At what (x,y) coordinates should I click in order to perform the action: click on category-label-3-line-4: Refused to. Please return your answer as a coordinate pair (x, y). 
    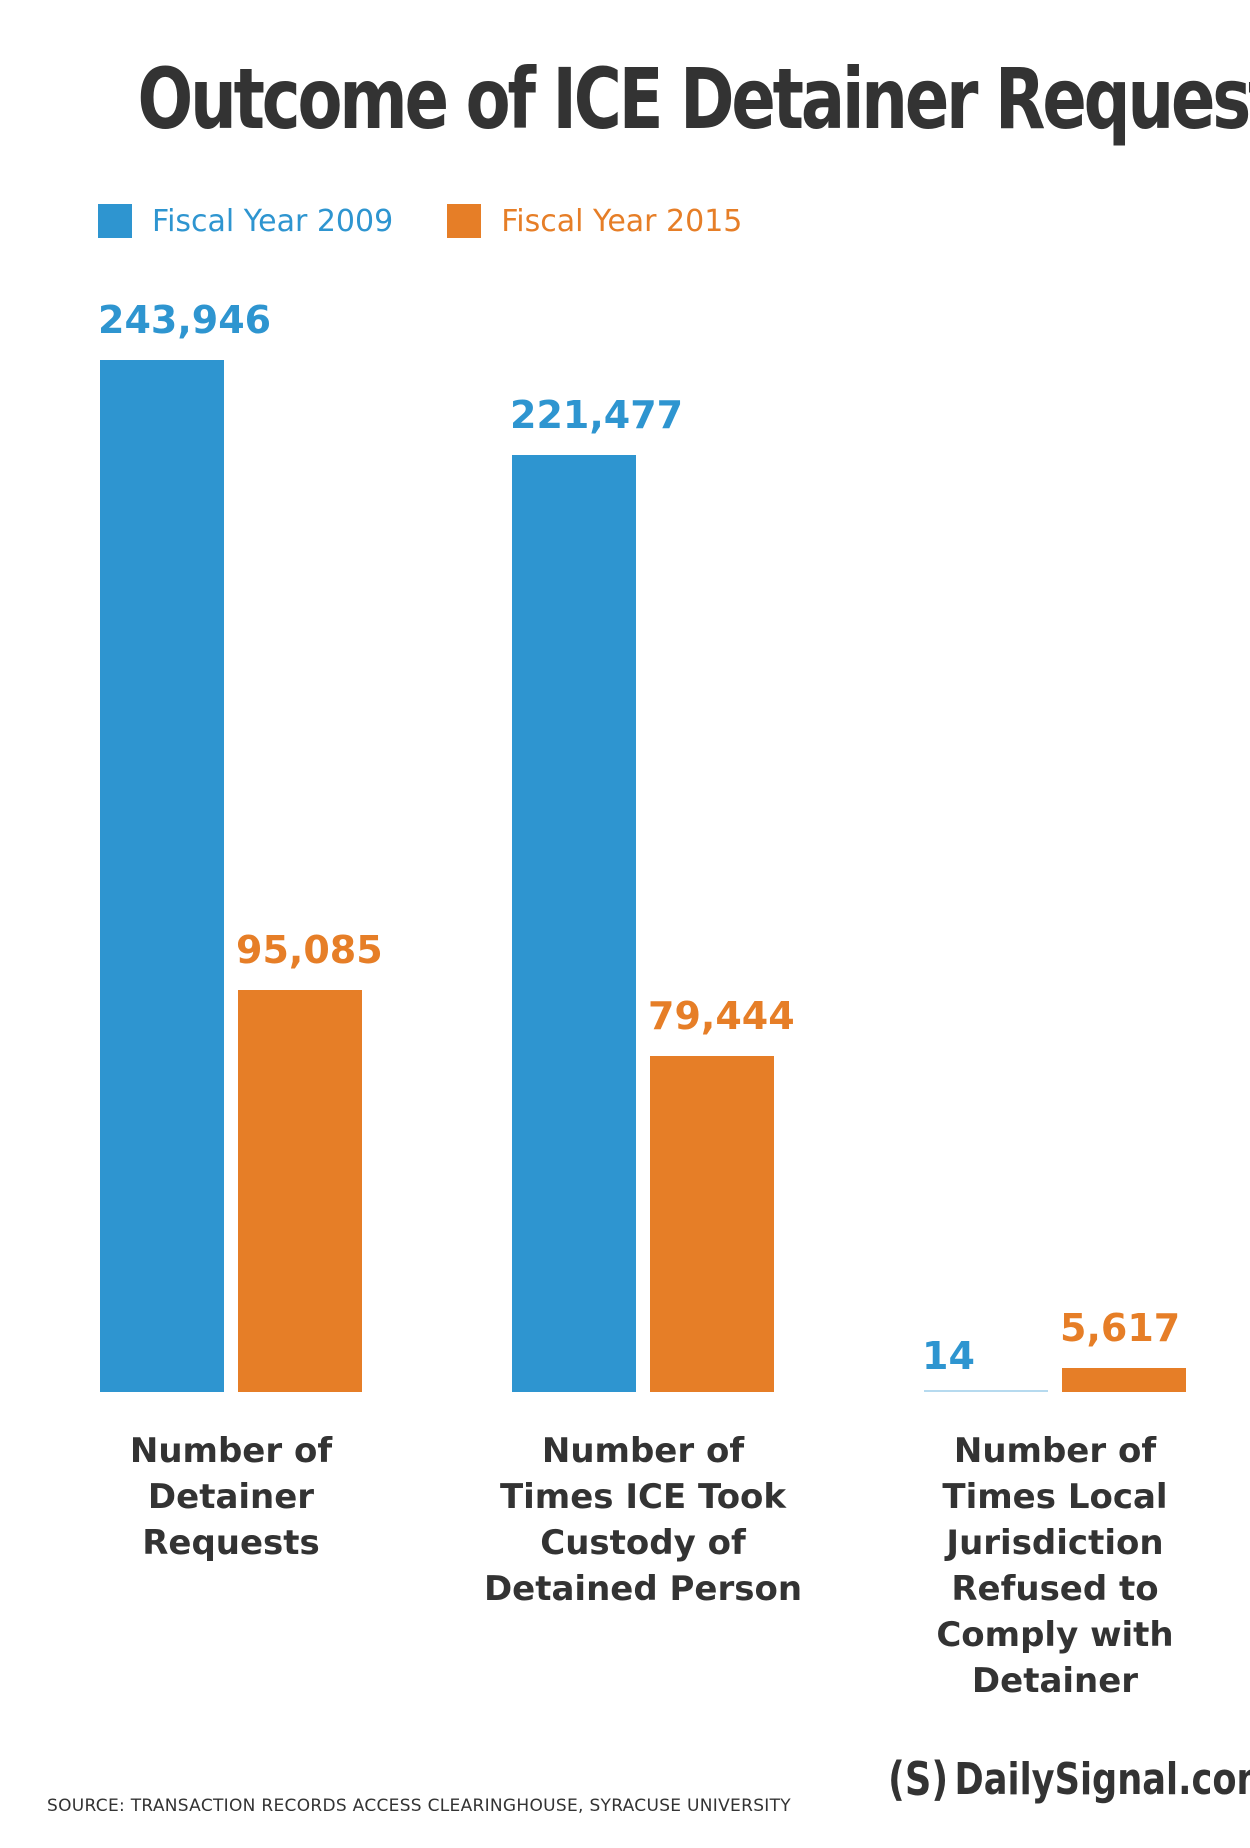
    Looking at the image, I should click on (1055, 1589).